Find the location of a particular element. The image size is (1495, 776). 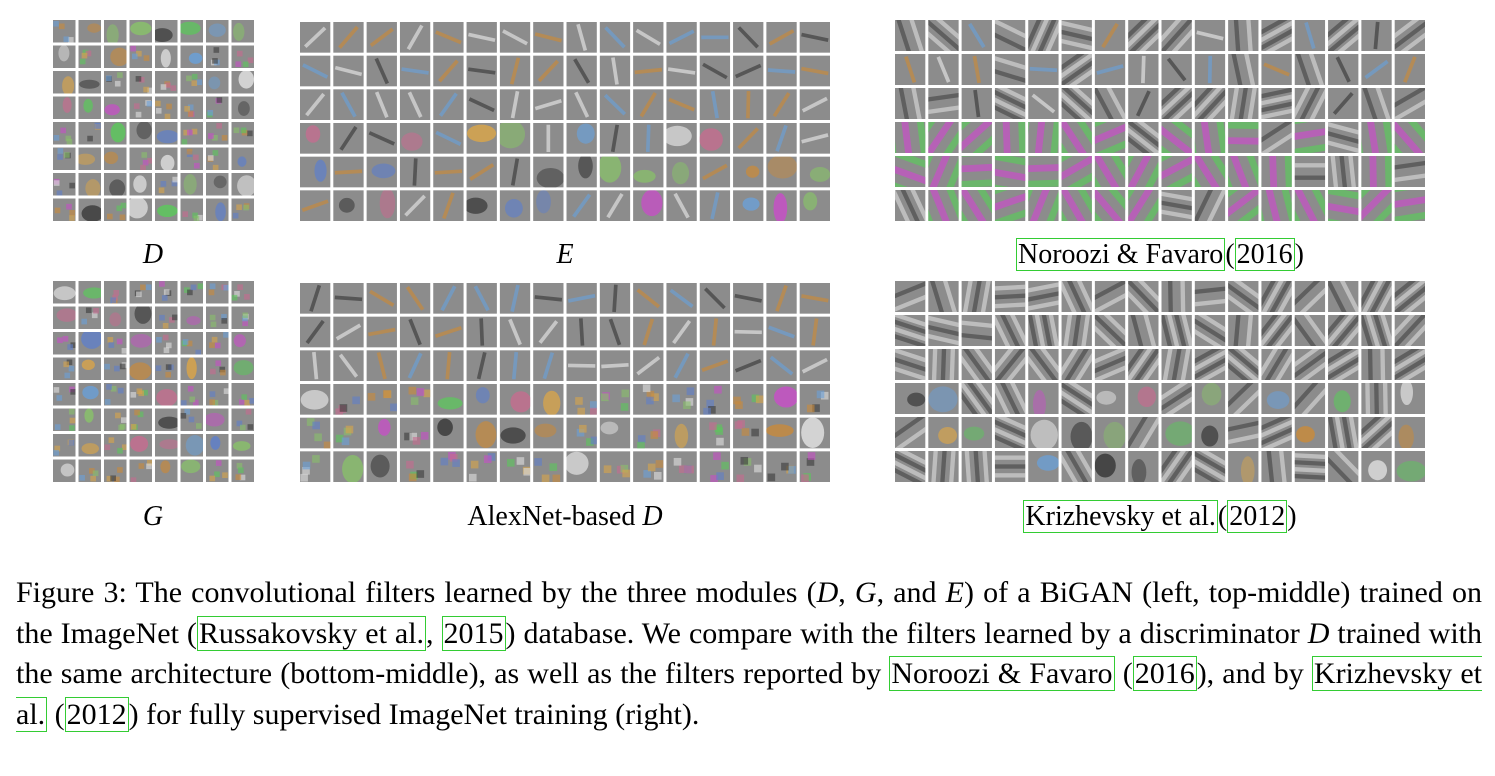

cite-noroozi-year: 2016 is located at coordinates (1264, 254).